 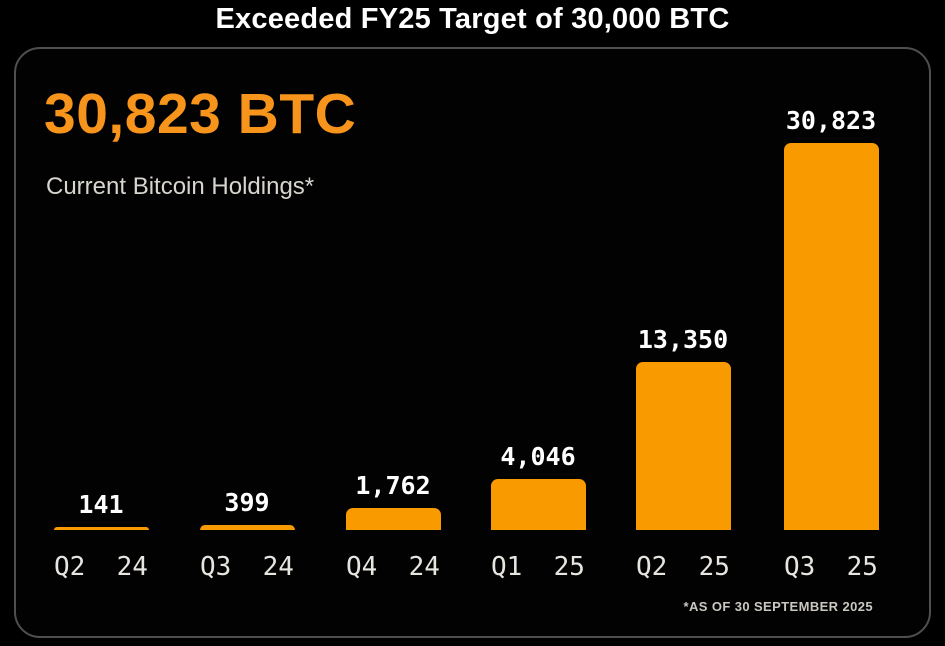 What do you see at coordinates (247, 567) in the screenshot?
I see `x-axis-label: Q3 24` at bounding box center [247, 567].